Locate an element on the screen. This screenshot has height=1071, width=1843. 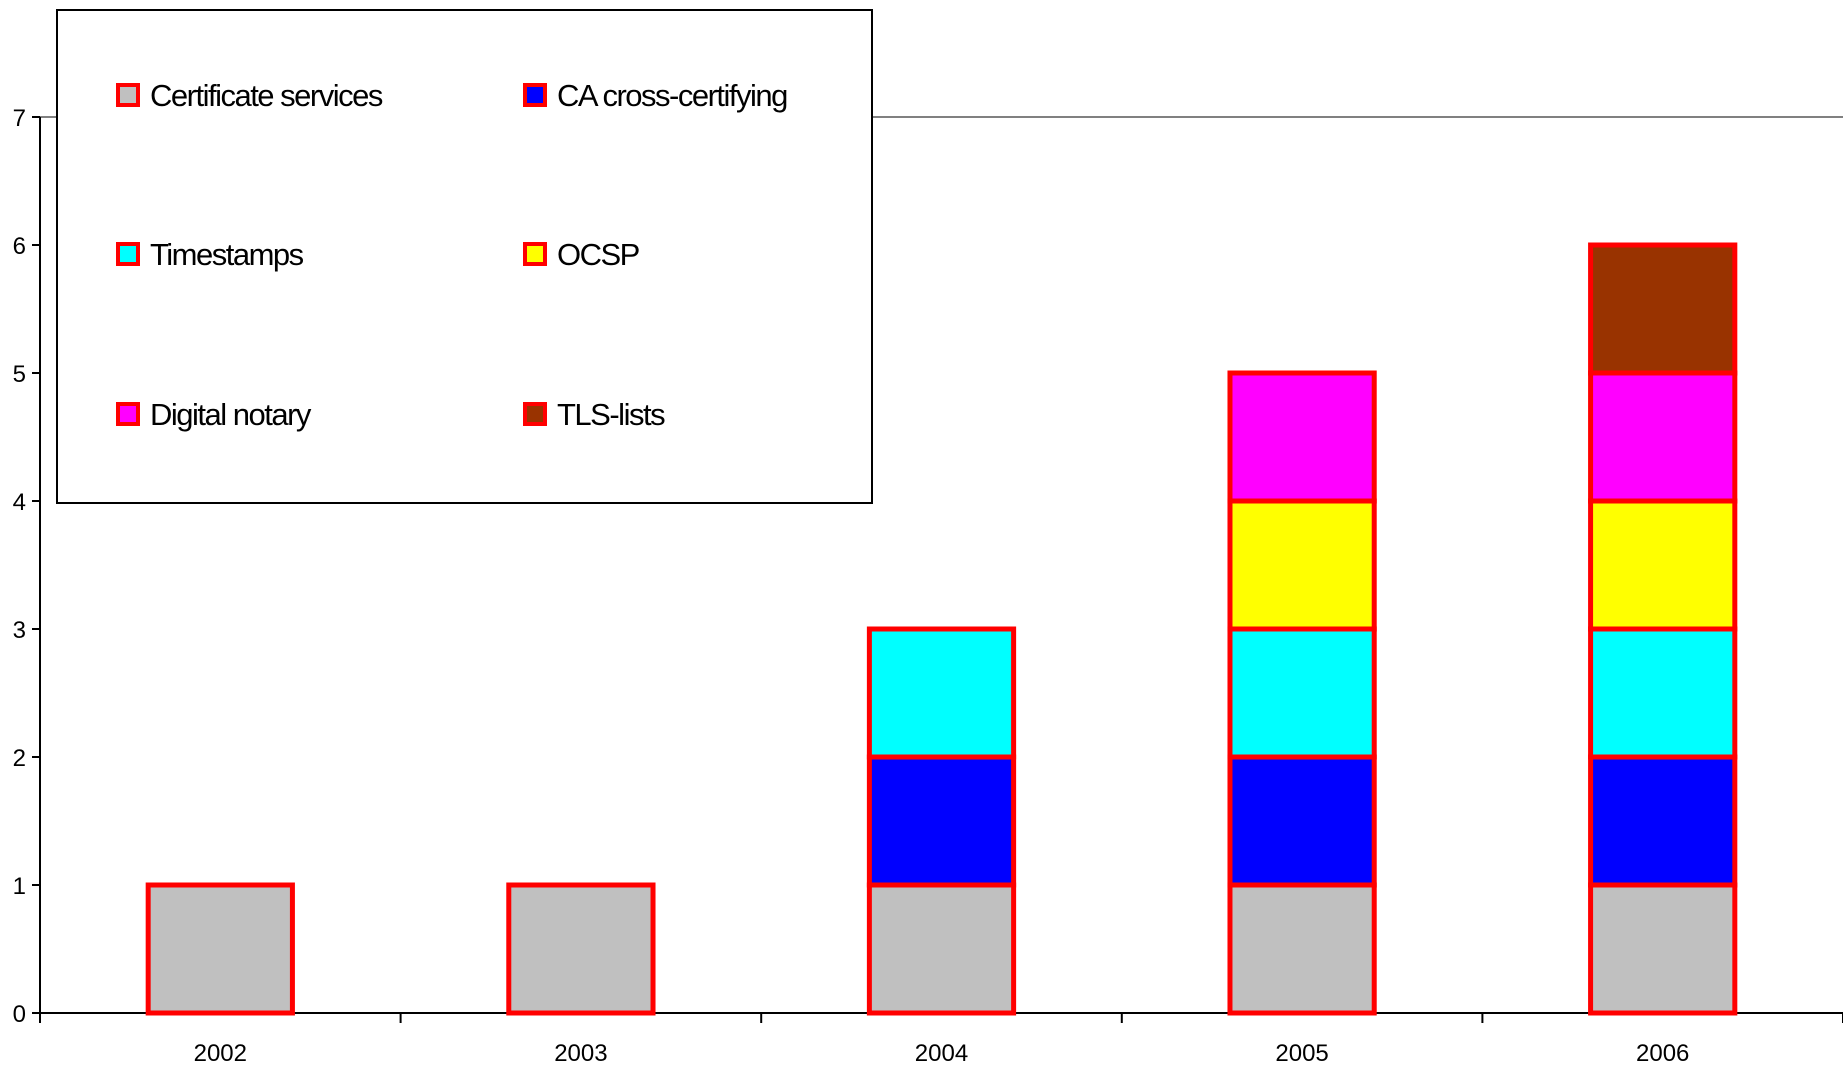
y-tick-label: 7 is located at coordinates (19, 118).